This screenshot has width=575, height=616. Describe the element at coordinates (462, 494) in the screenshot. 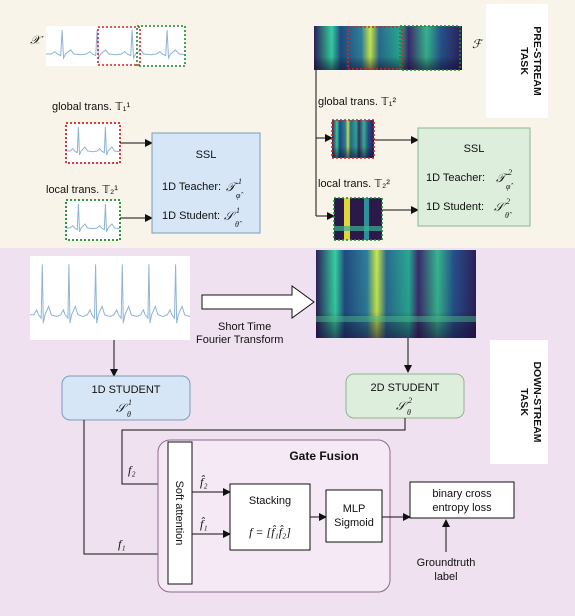

I see `svg-text: binary cross` at that location.